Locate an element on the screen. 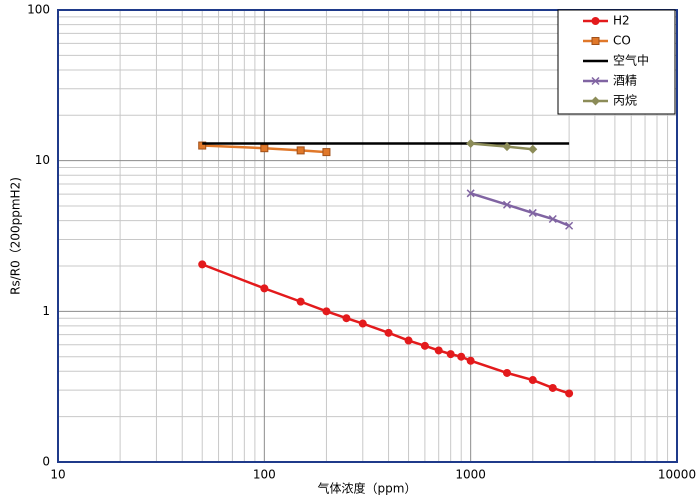 The height and width of the screenshot is (500, 697). legend-label: 丙烷 is located at coordinates (625, 101).